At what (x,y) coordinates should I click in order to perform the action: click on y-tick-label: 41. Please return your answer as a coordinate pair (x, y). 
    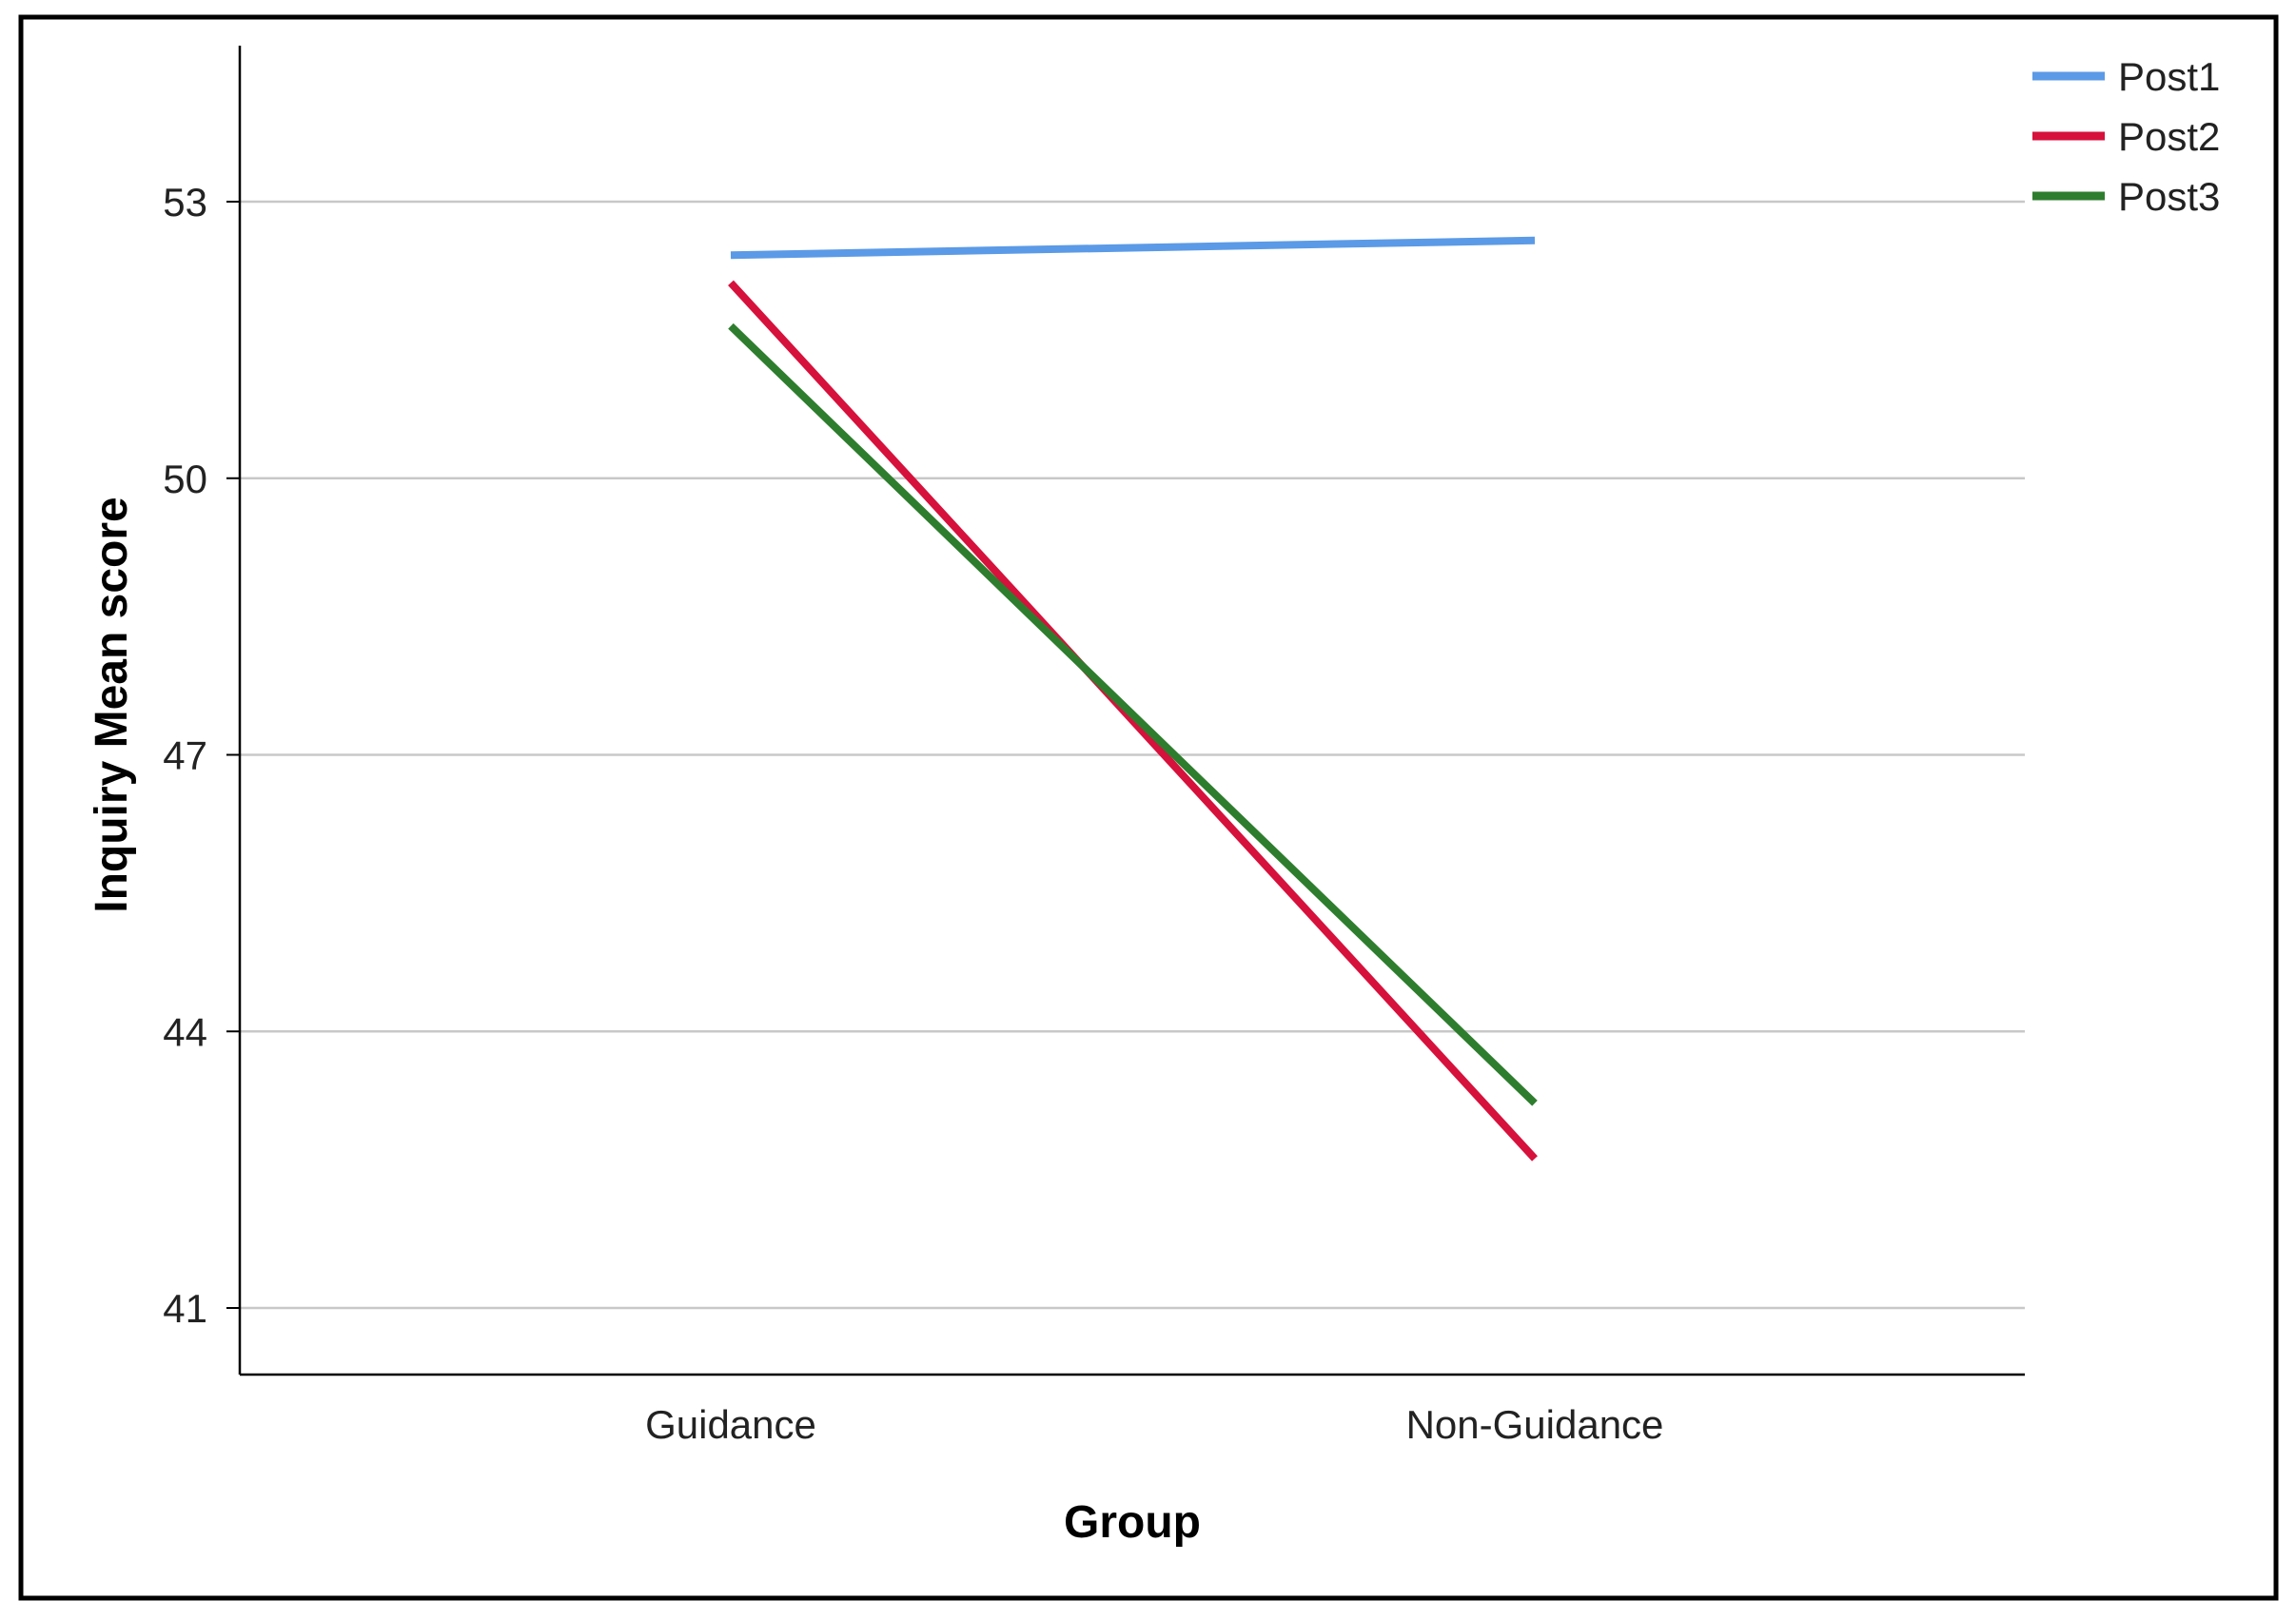
    Looking at the image, I should click on (185, 1308).